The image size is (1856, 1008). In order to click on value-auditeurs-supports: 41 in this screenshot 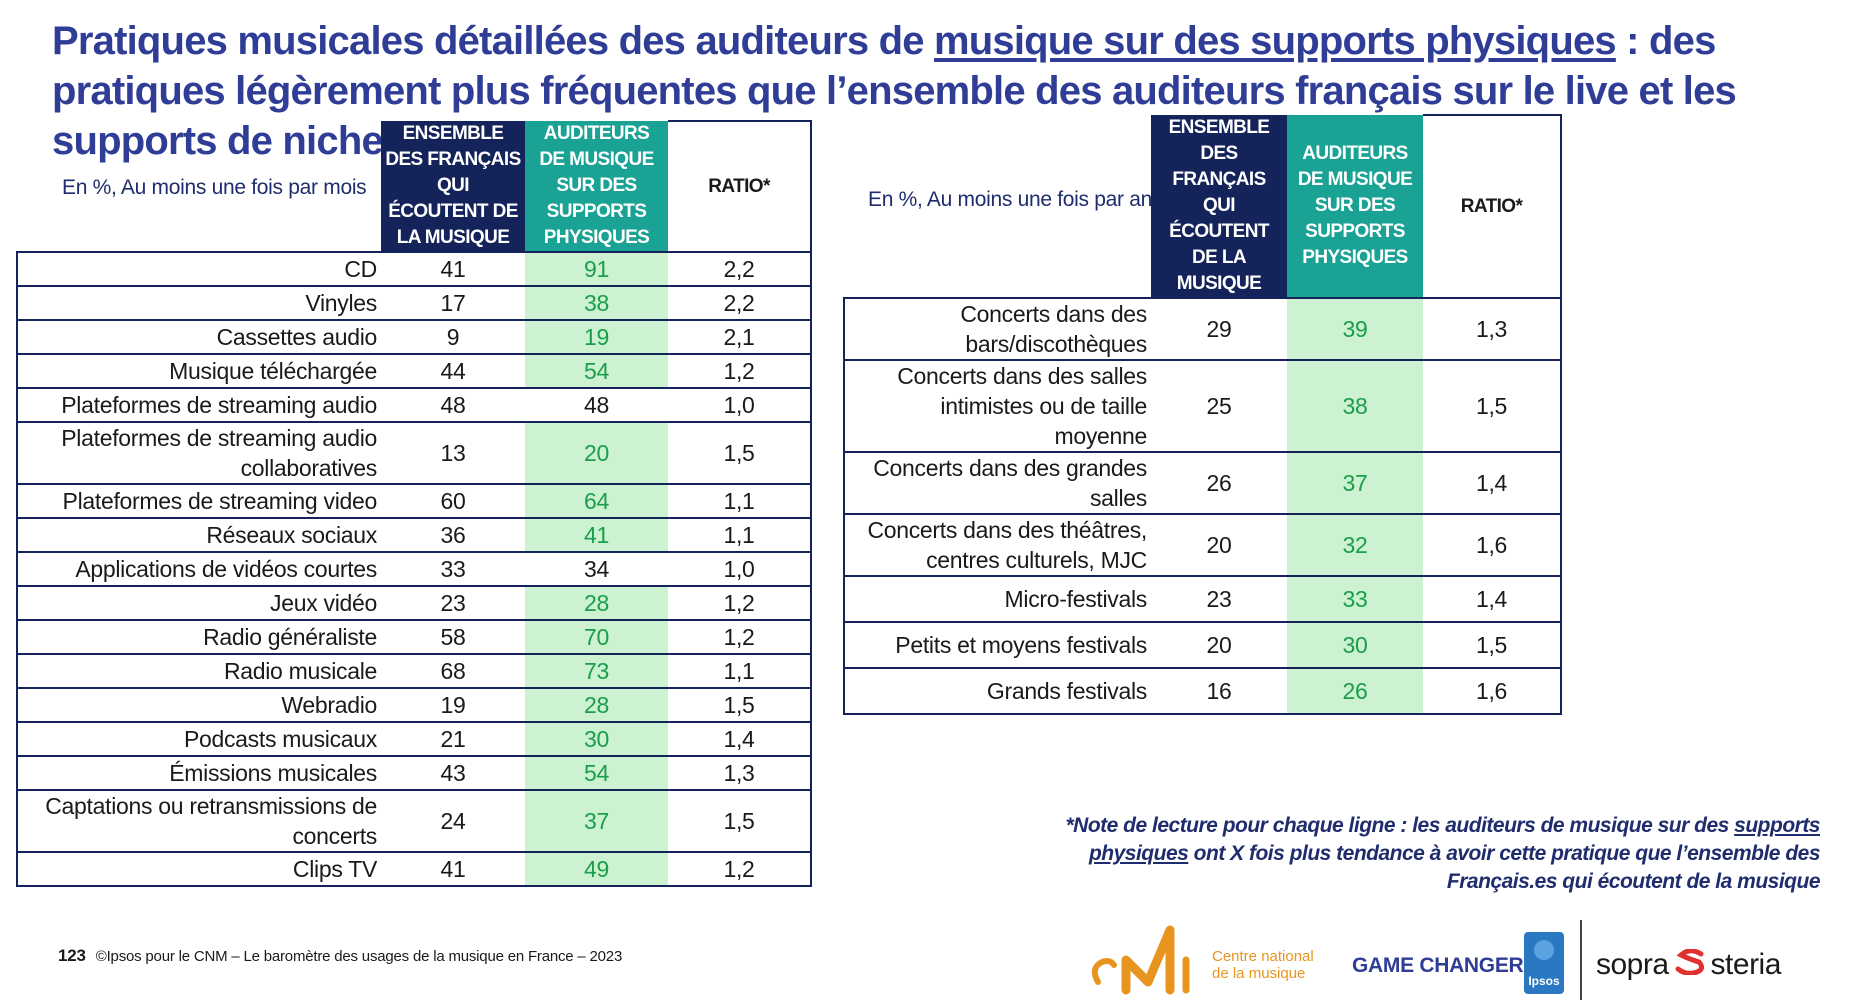, I will do `click(596, 535)`.